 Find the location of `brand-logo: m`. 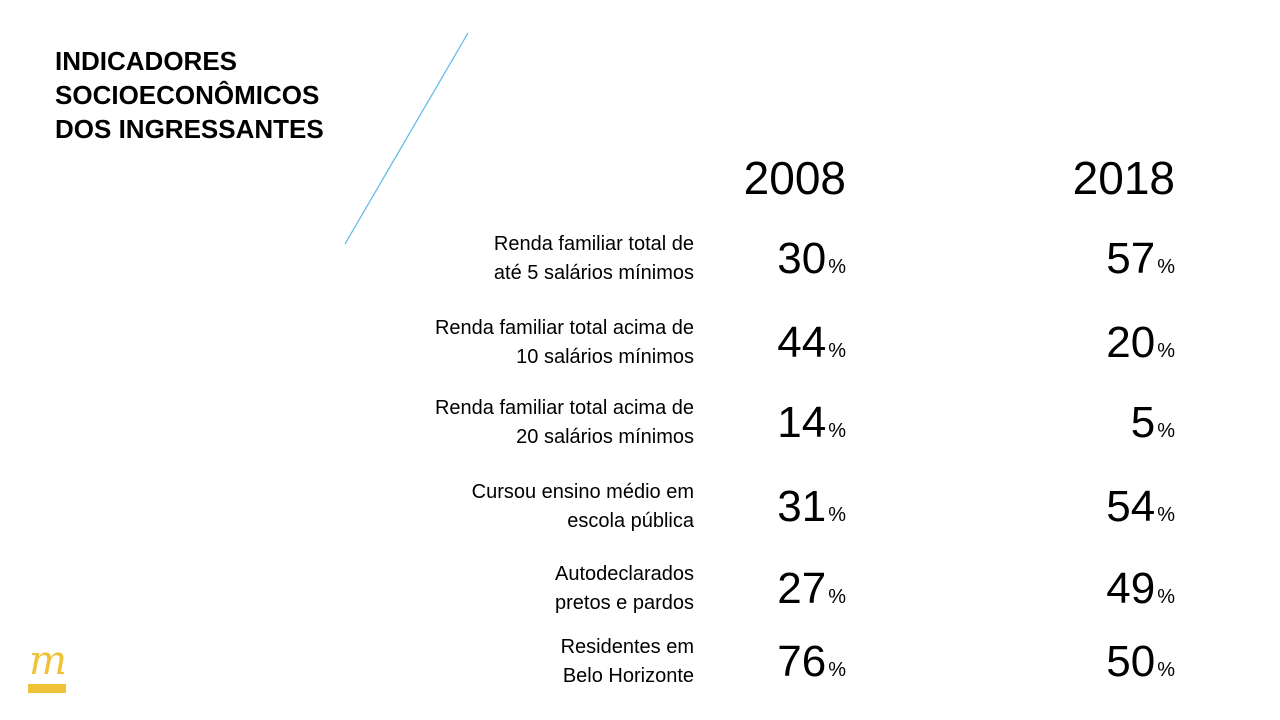

brand-logo: m is located at coordinates (48, 666).